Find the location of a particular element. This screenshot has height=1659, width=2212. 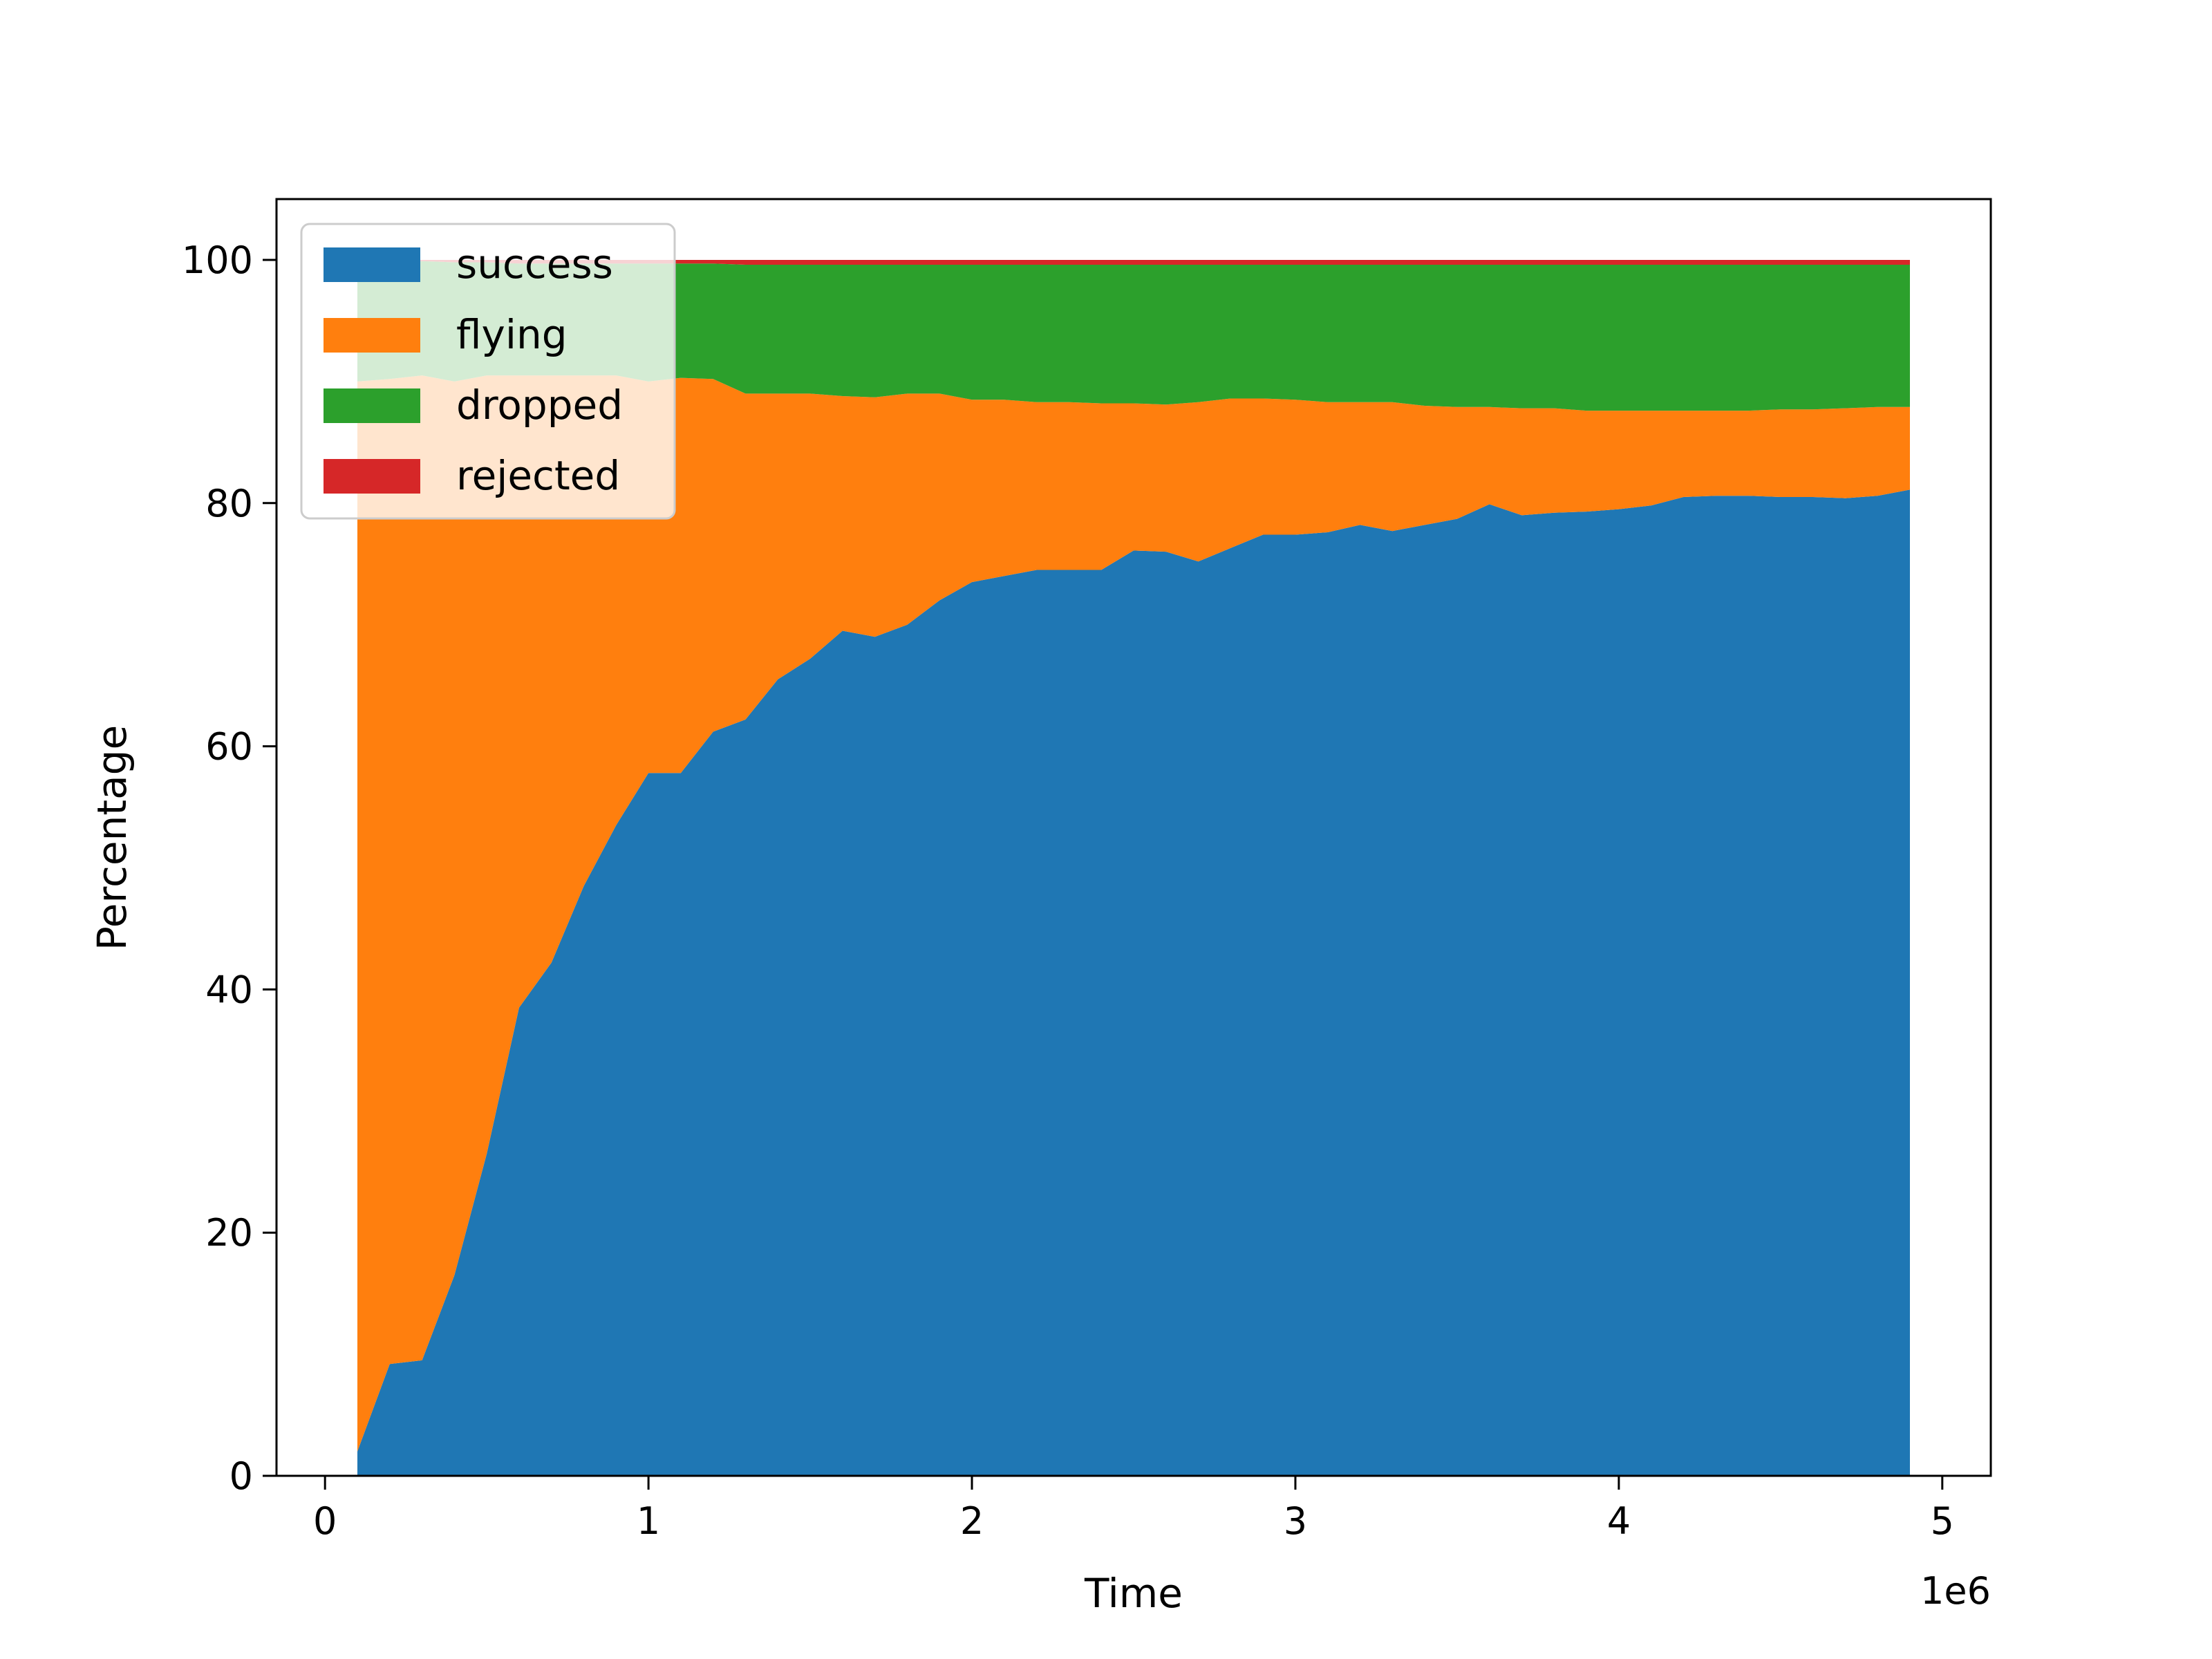

legend-item-success: success is located at coordinates (468, 264).